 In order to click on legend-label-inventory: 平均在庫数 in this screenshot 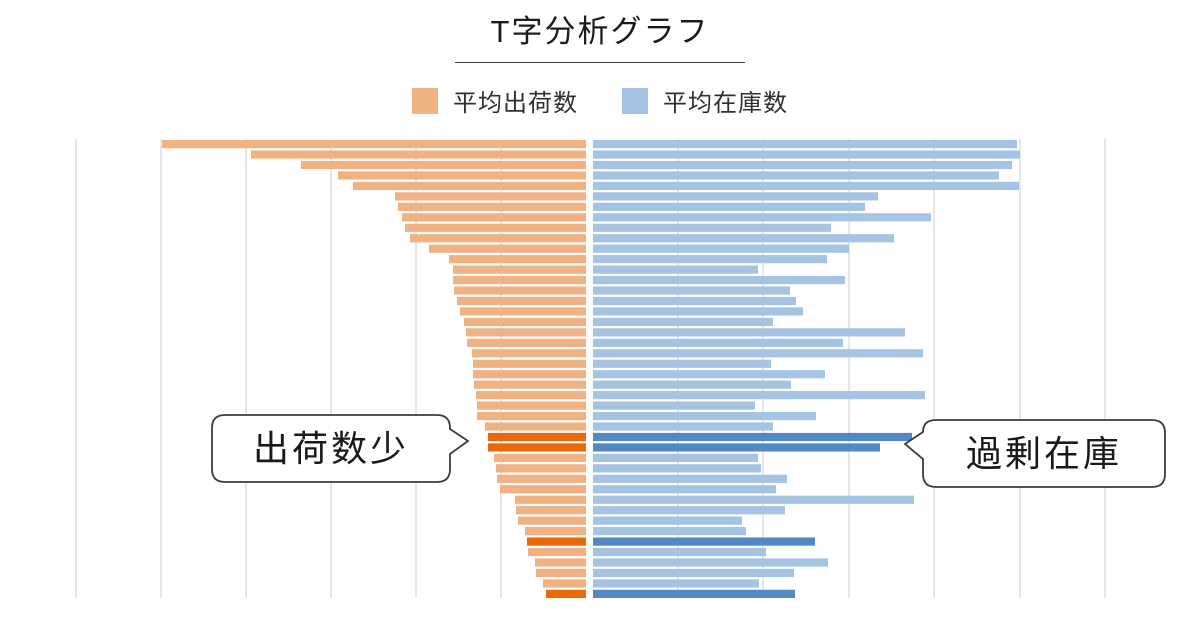, I will do `click(725, 103)`.